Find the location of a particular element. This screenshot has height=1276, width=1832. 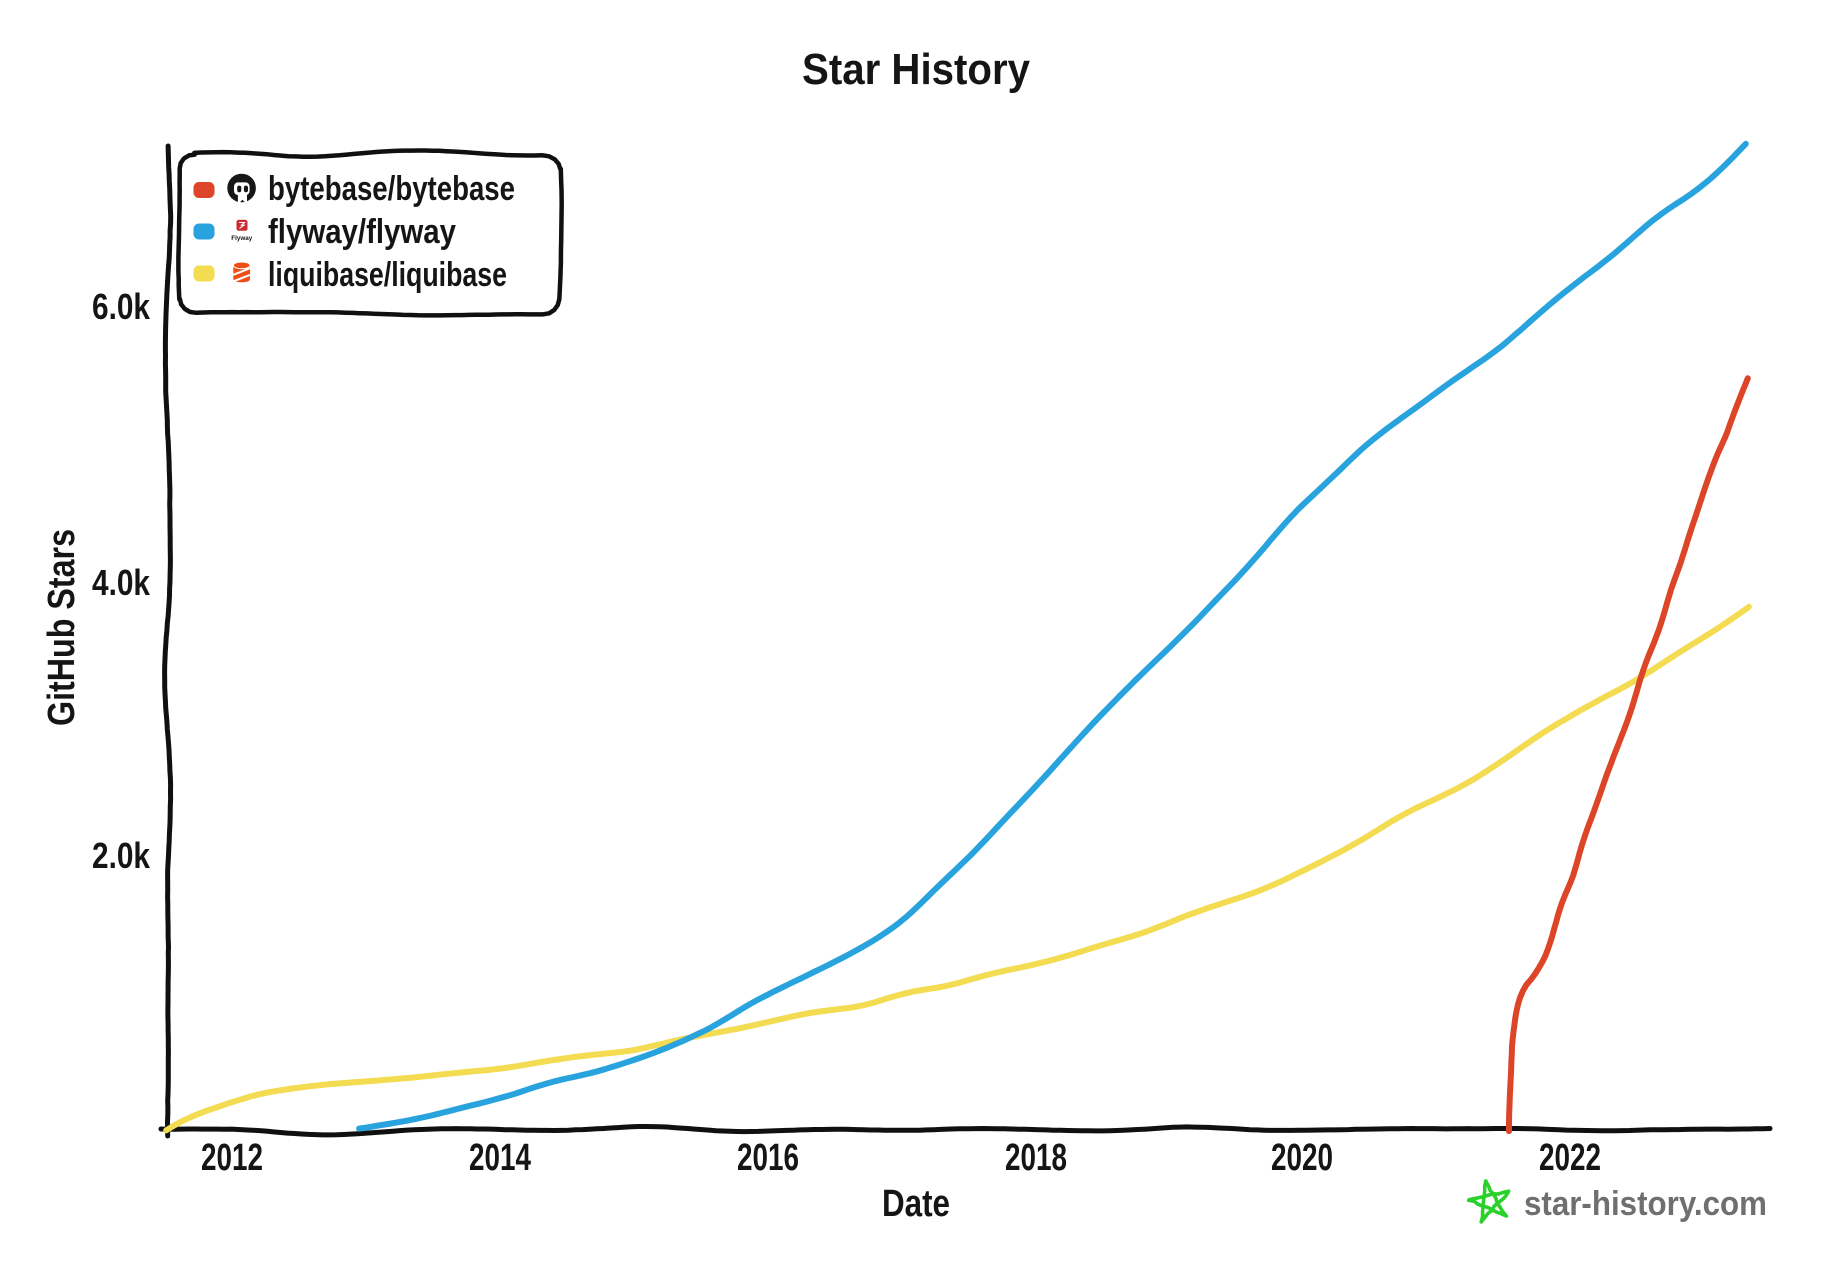

svg-text: Star History is located at coordinates (916, 69).